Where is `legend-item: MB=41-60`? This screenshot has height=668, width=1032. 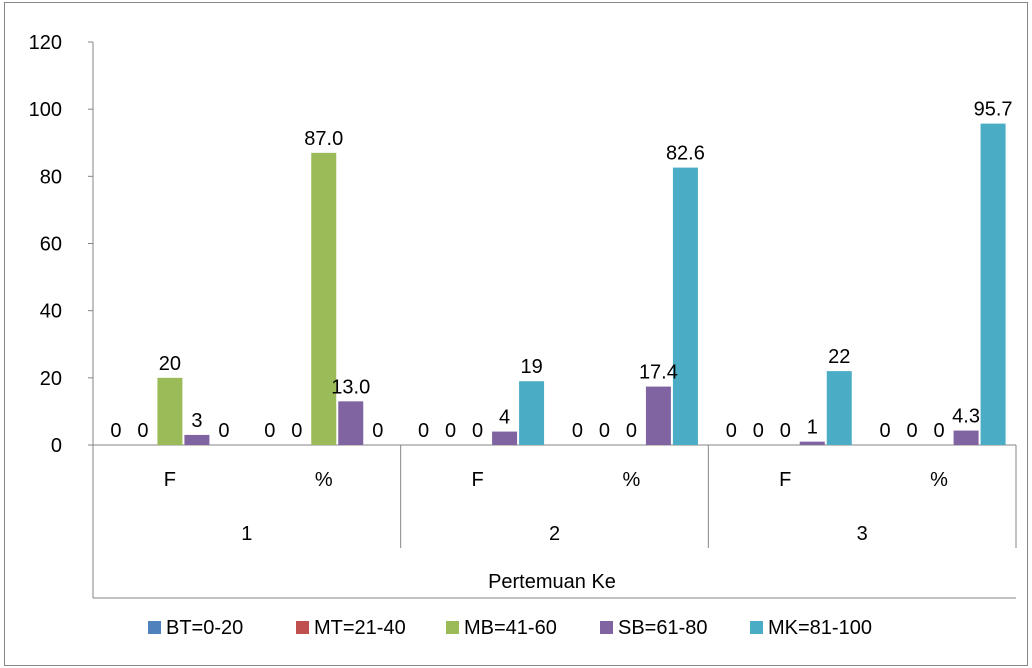 legend-item: MB=41-60 is located at coordinates (501, 628).